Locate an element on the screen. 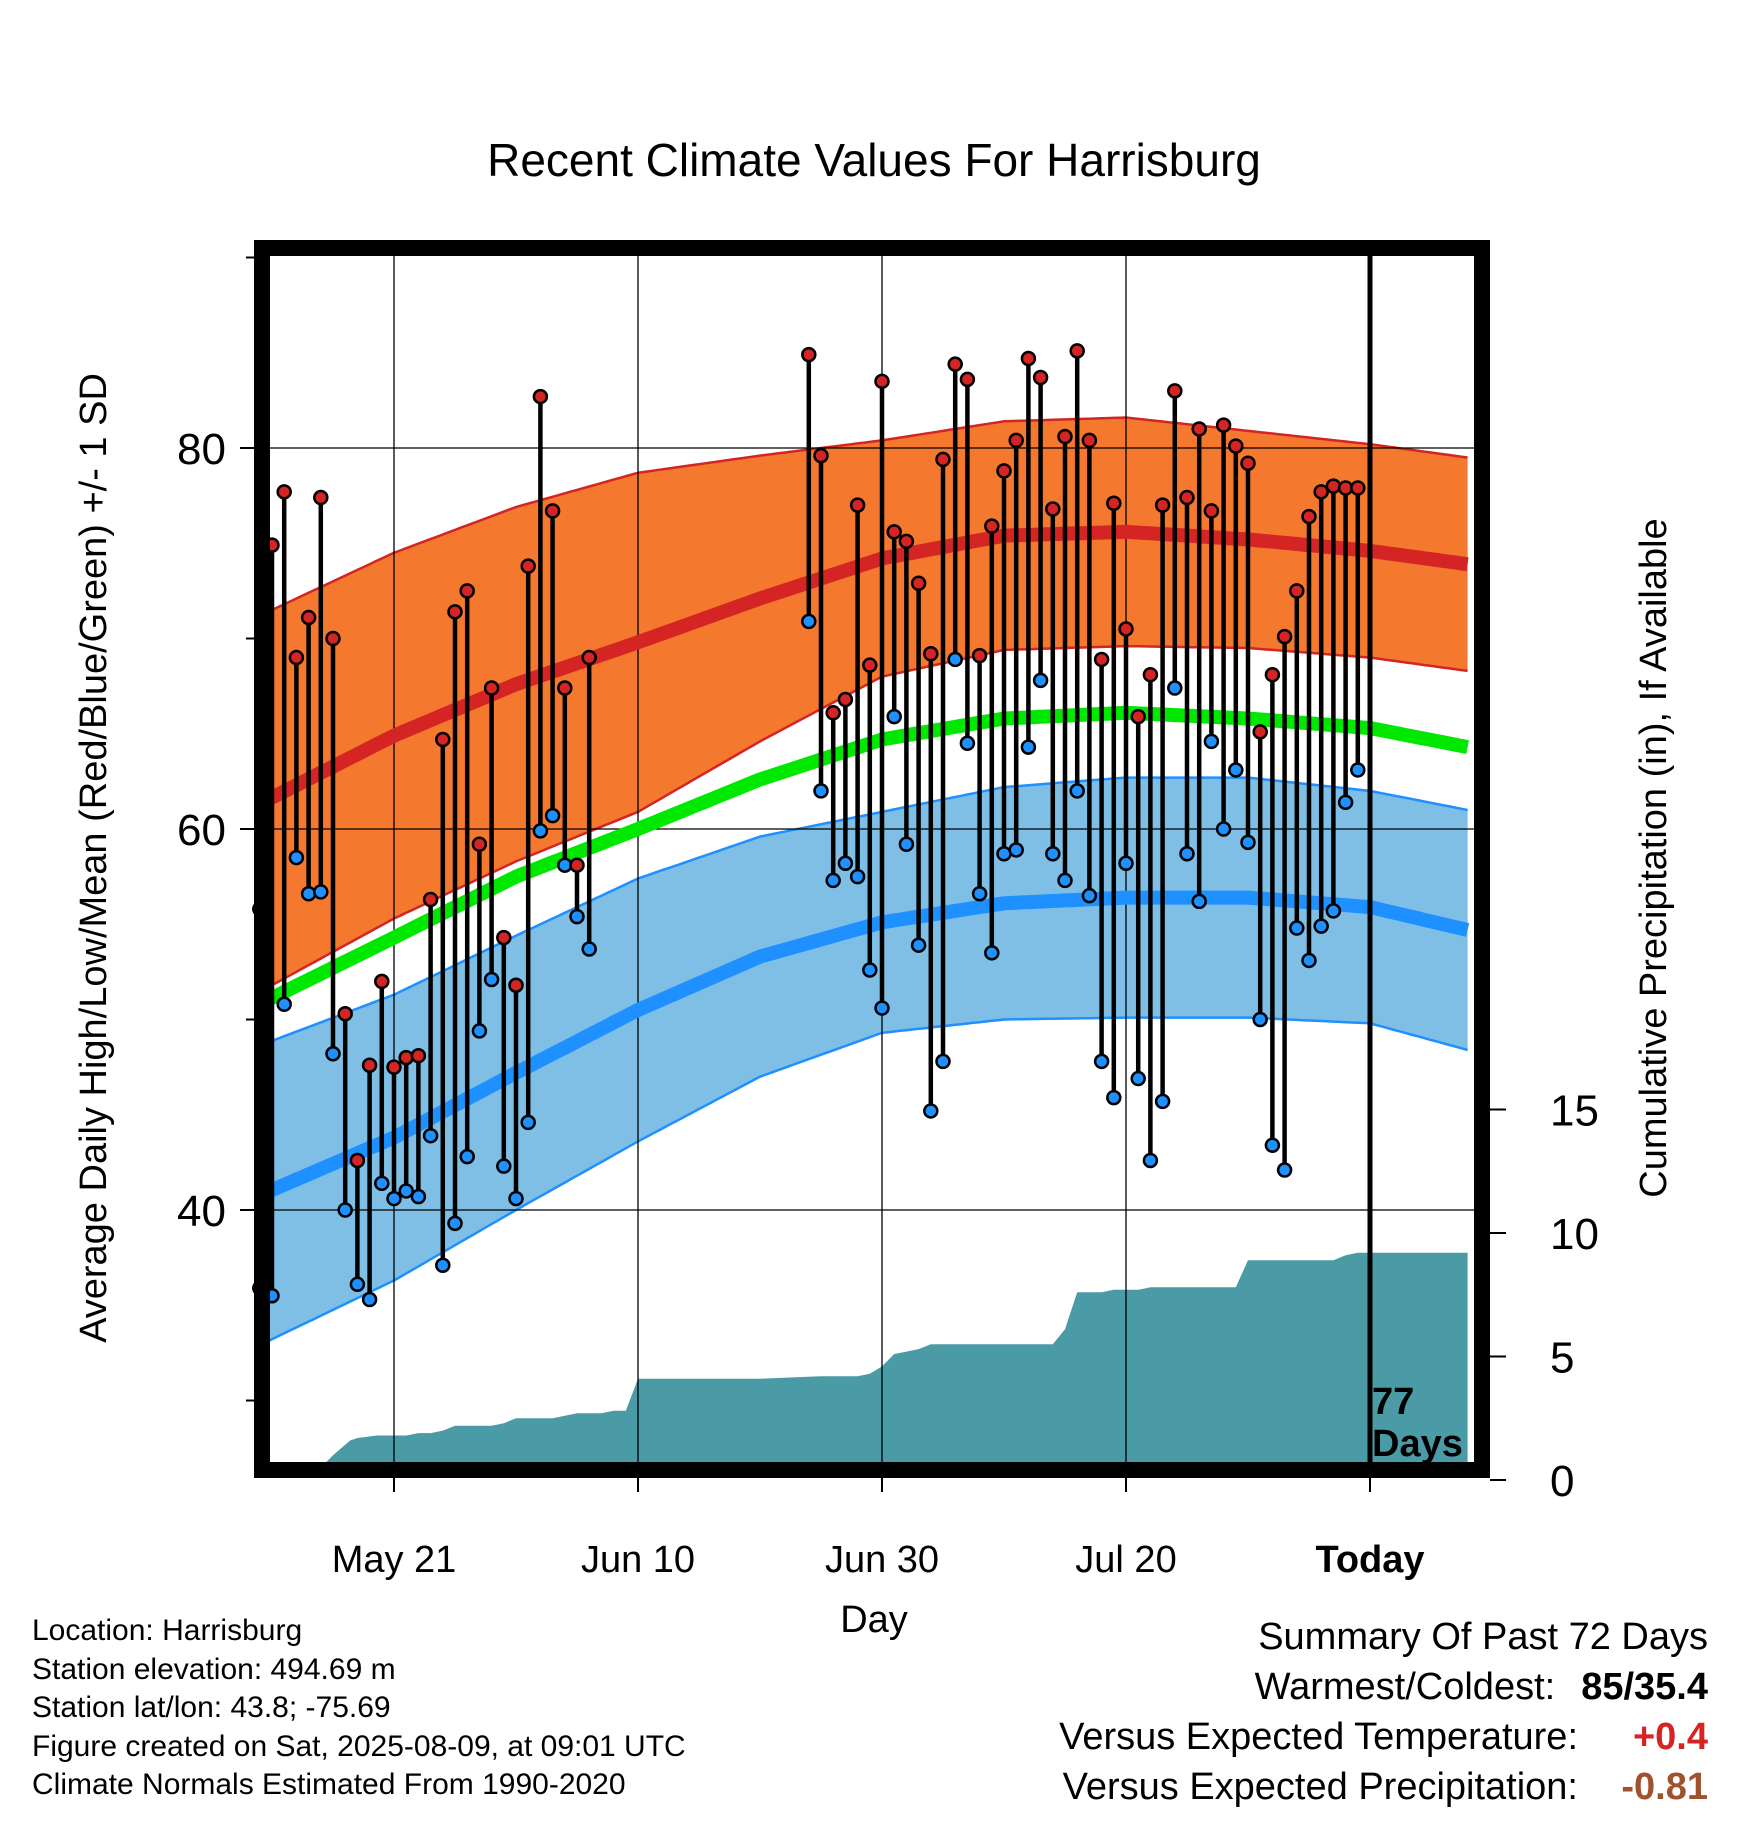 The height and width of the screenshot is (1828, 1748). x-tick-label: Jun 10 is located at coordinates (638, 1560).